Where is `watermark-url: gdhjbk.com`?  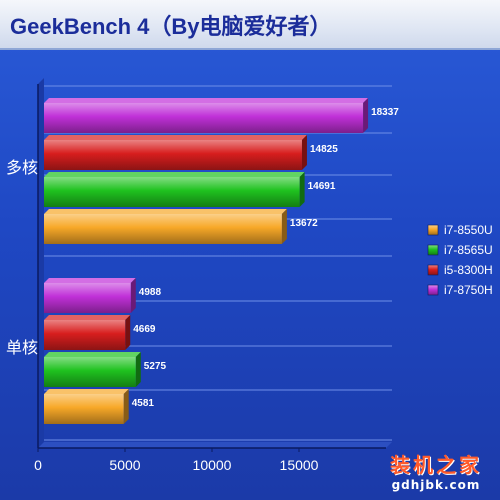
watermark-url: gdhjbk.com is located at coordinates (436, 485).